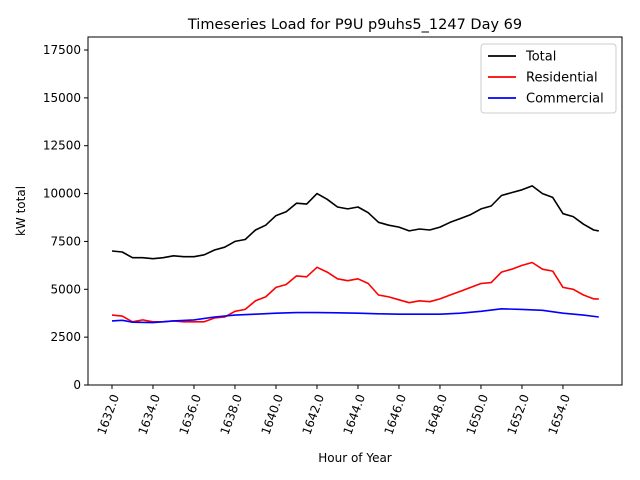  I want to click on y-tick-label: 7500, so click(65, 241).